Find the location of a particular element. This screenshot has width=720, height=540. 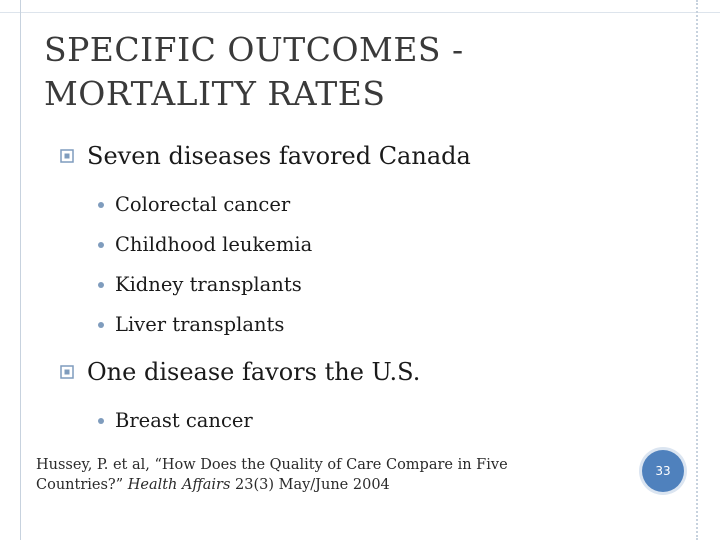

list-item: Kidney transplants is located at coordinates (370, 285).